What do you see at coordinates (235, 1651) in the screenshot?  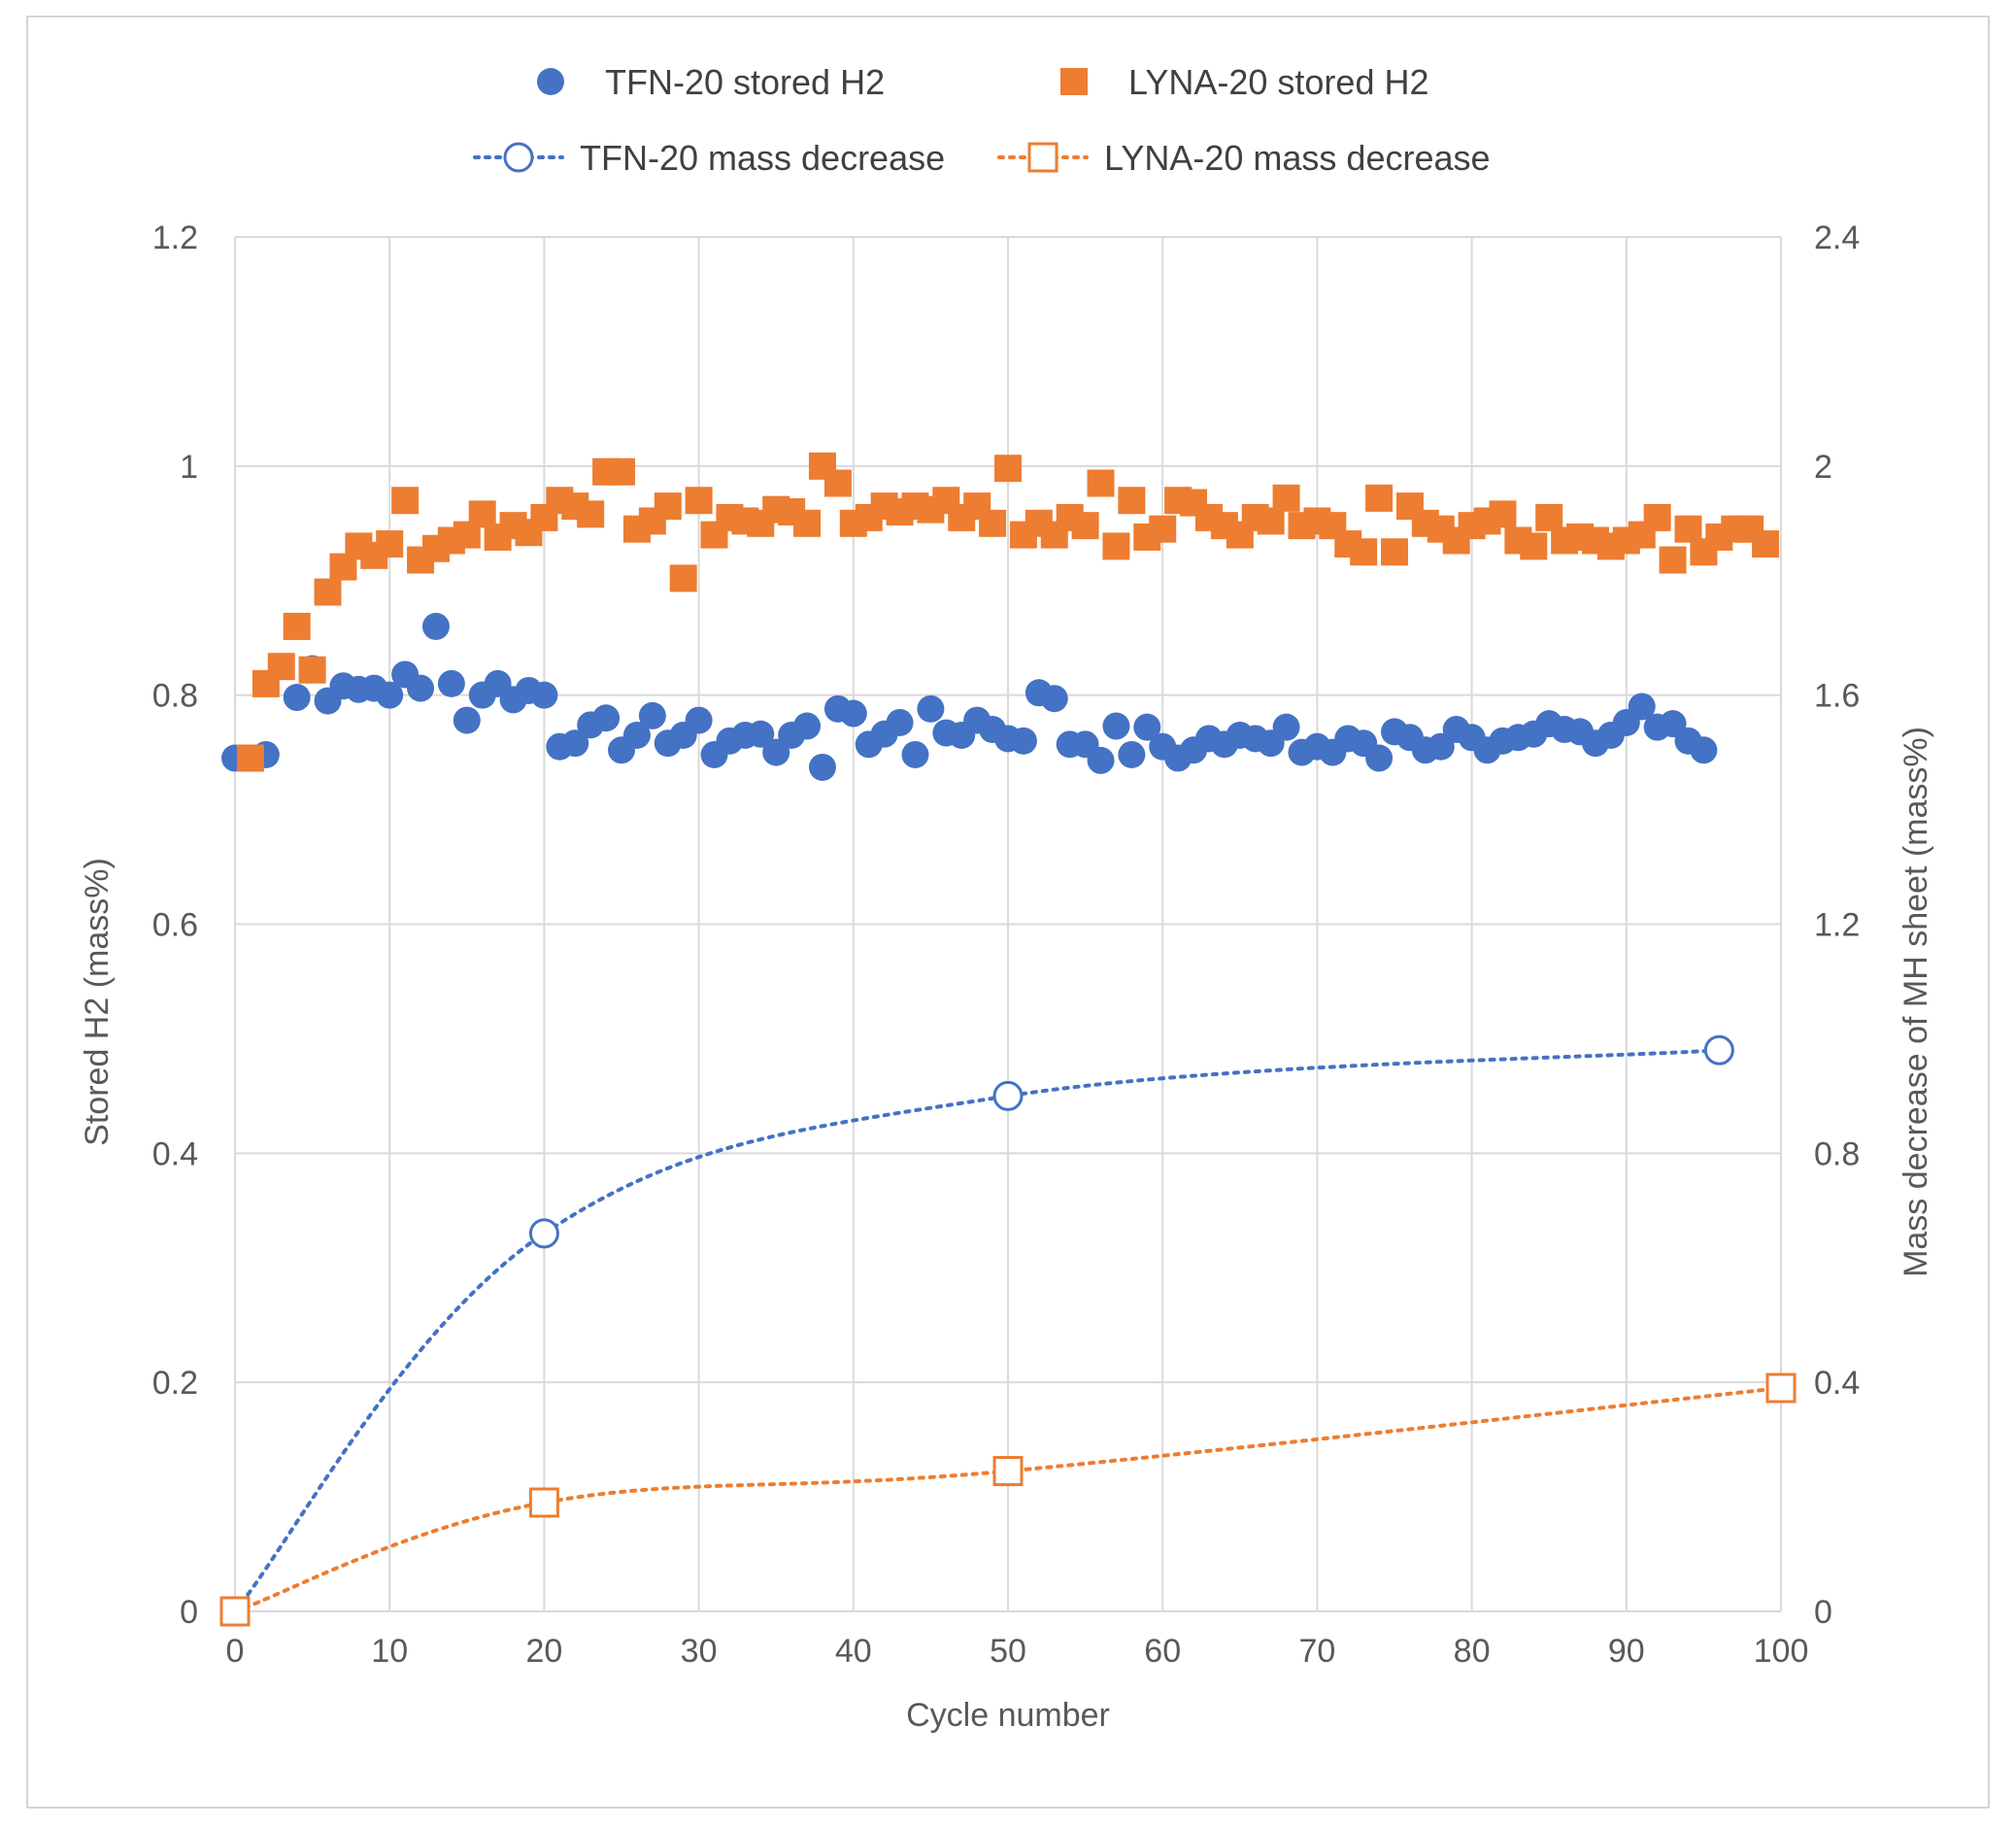 I see `x-tick-label: 0` at bounding box center [235, 1651].